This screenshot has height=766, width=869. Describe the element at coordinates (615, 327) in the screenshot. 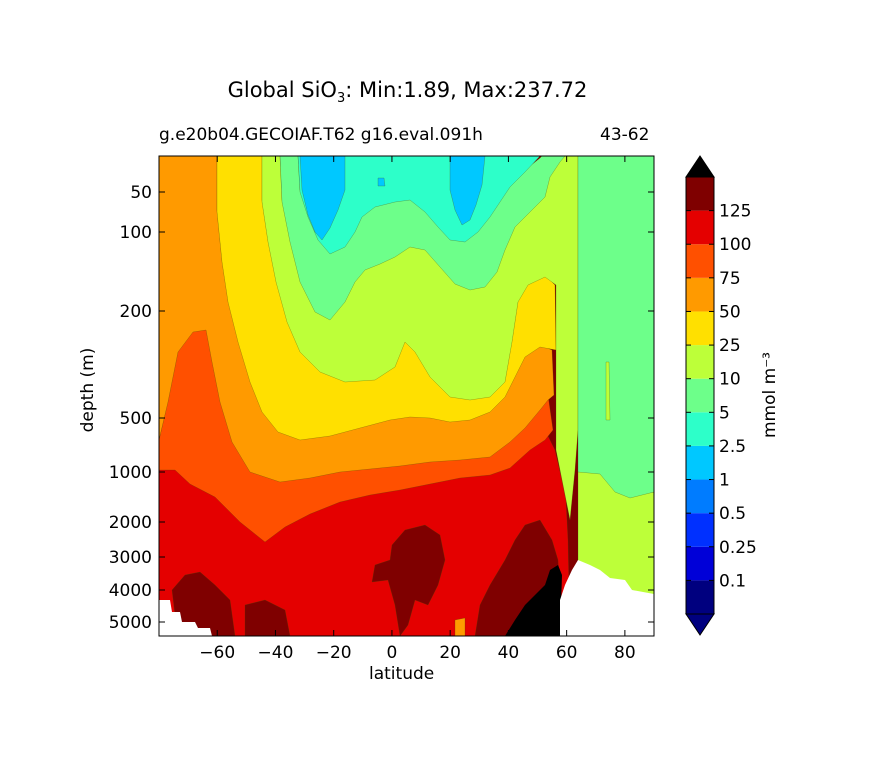

I see `contour-band-5-10-arctic` at that location.